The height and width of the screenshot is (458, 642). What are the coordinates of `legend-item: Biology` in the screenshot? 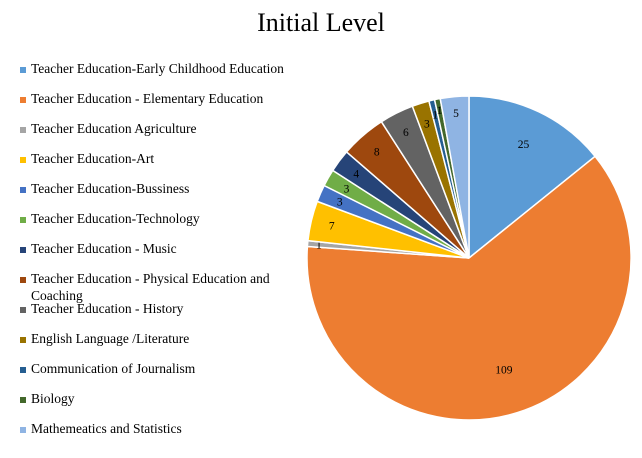 It's located at (162, 405).